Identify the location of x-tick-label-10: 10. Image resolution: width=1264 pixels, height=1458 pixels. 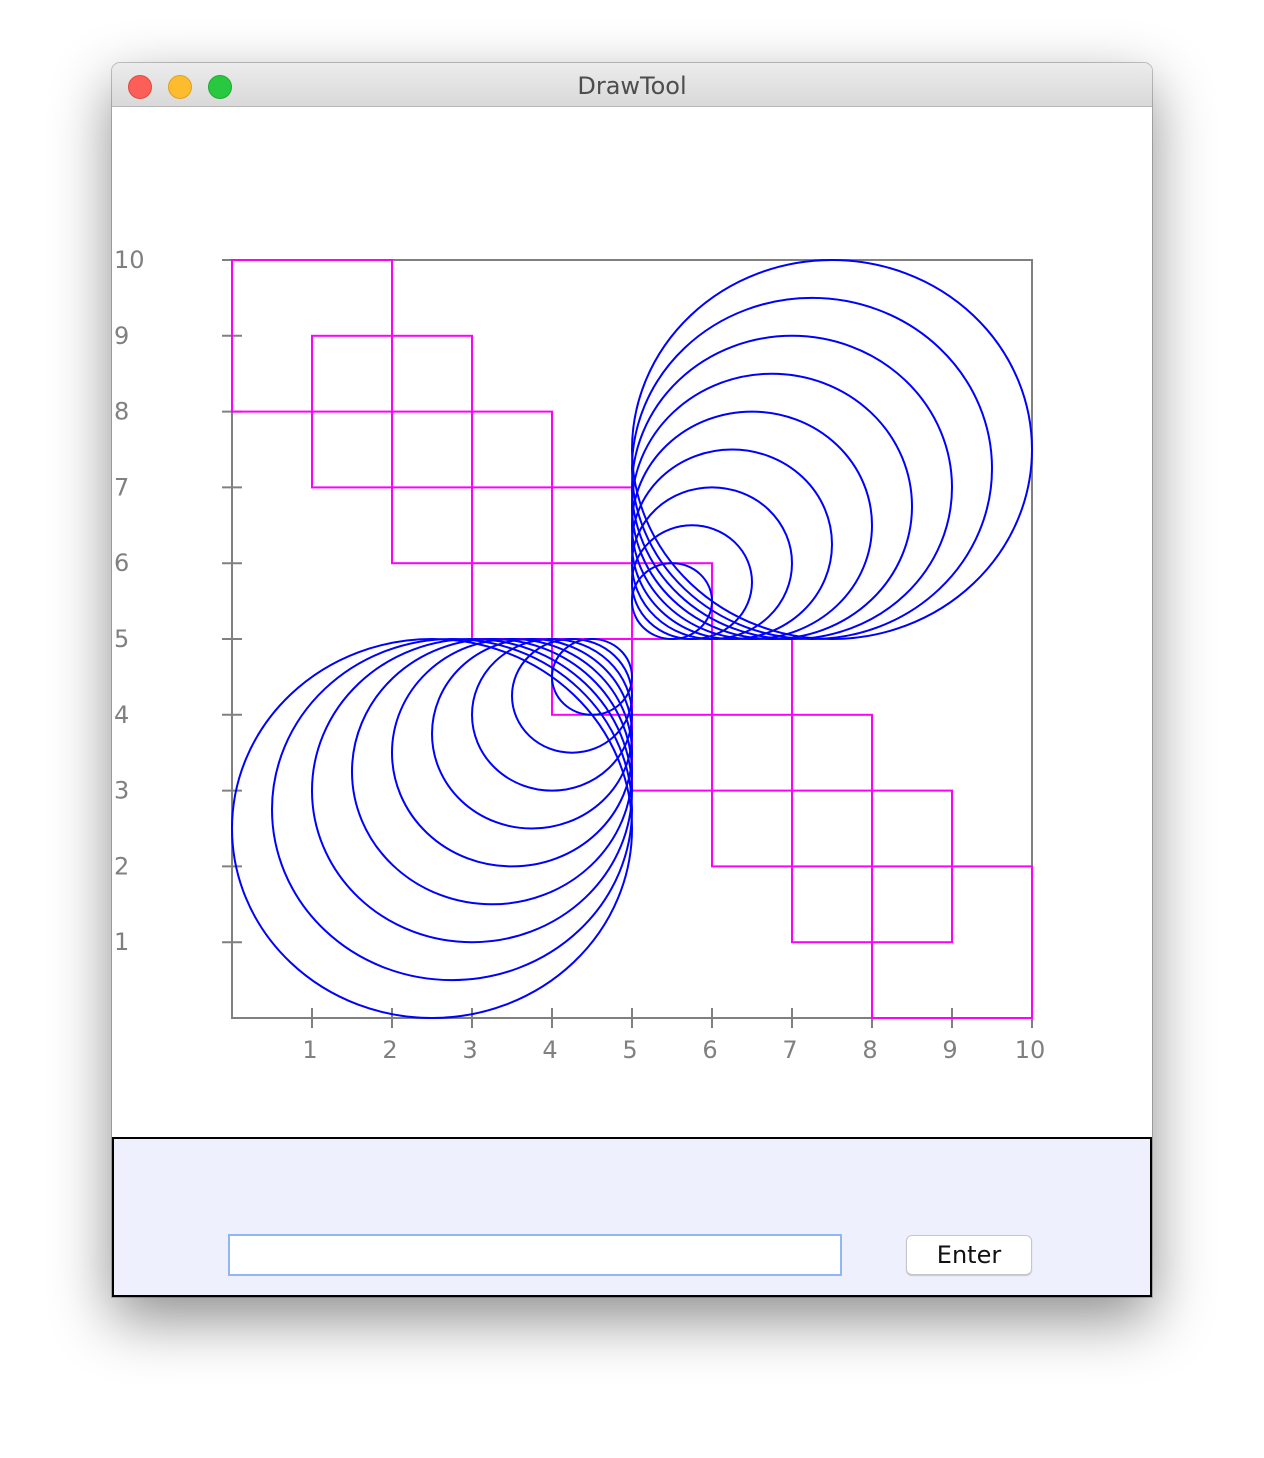
(1030, 1050).